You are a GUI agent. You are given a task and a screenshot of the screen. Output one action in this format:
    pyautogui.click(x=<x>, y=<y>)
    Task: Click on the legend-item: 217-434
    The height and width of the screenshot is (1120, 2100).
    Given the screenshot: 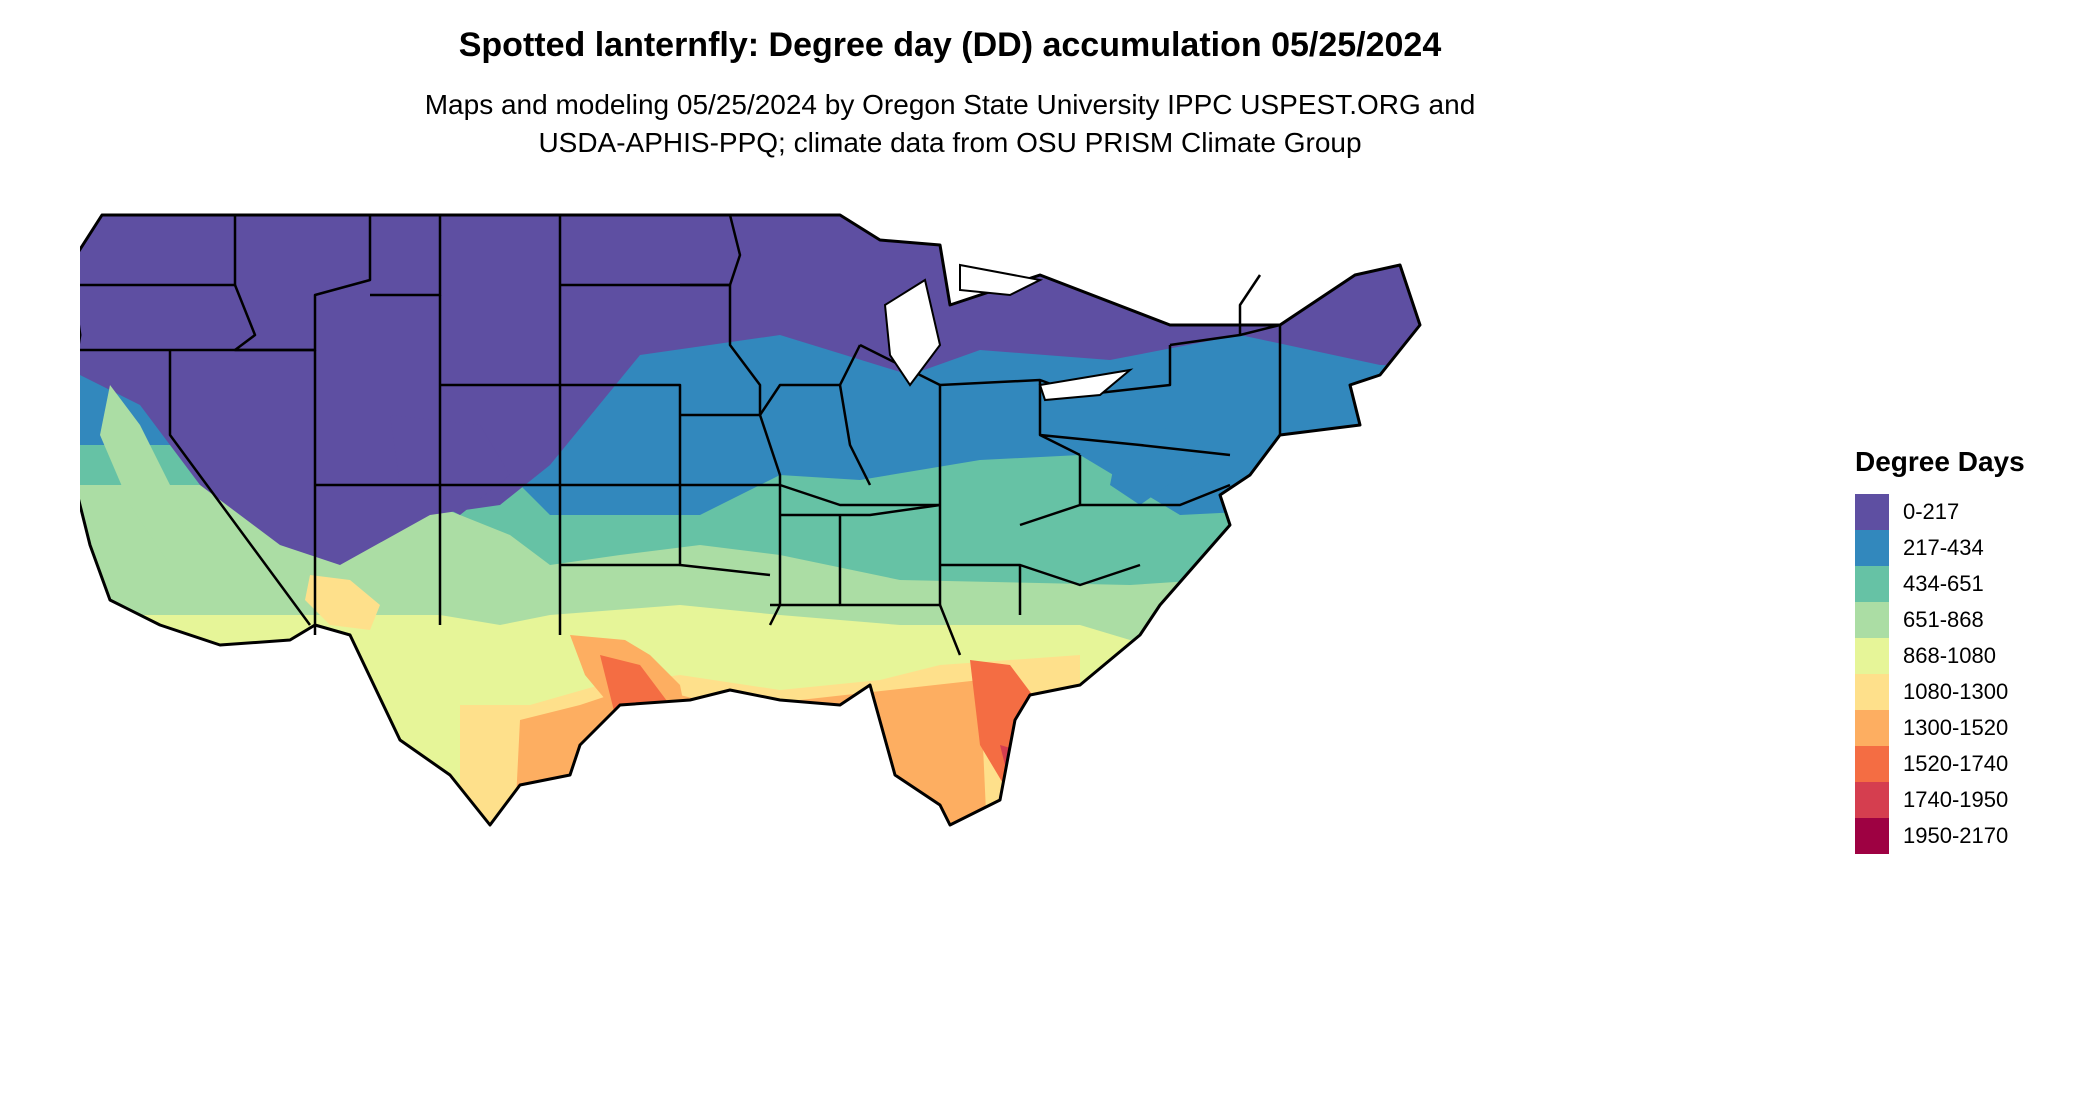 What is the action you would take?
    pyautogui.click(x=1940, y=548)
    